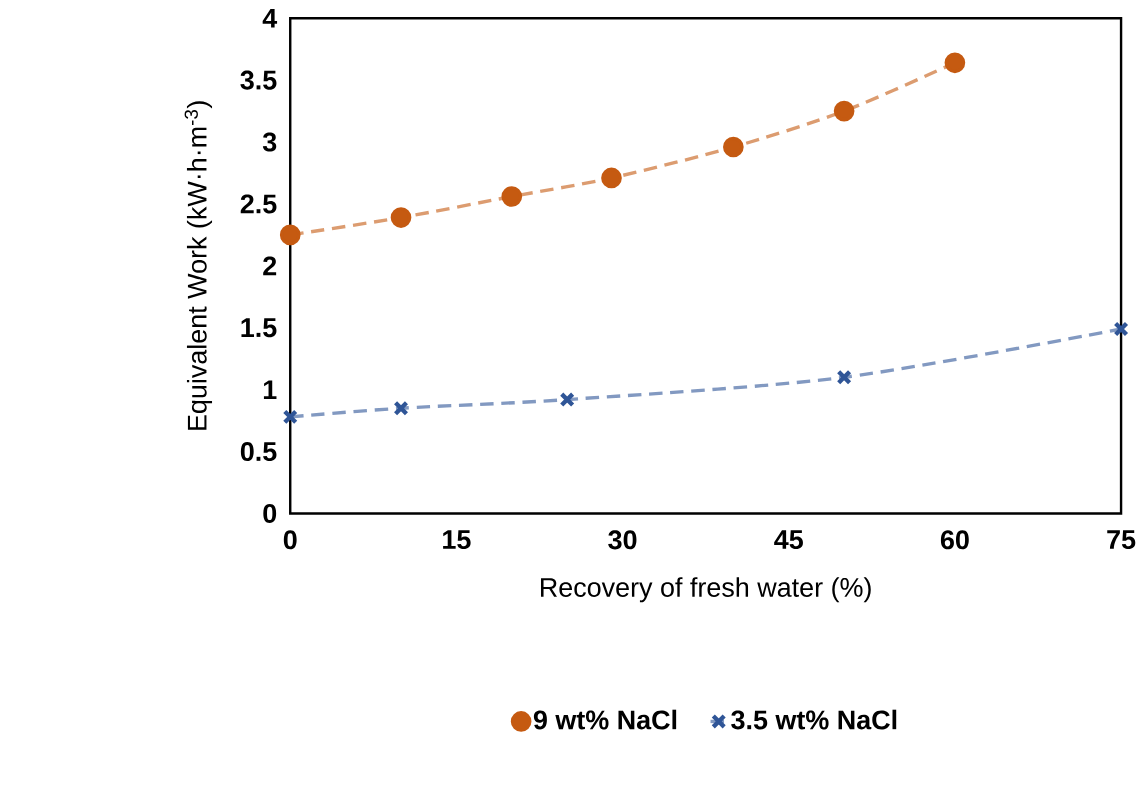 The height and width of the screenshot is (801, 1145). I want to click on y-axis-title: Equivalent Work (kW·h·m$^{-3}$), so click(198, 266).